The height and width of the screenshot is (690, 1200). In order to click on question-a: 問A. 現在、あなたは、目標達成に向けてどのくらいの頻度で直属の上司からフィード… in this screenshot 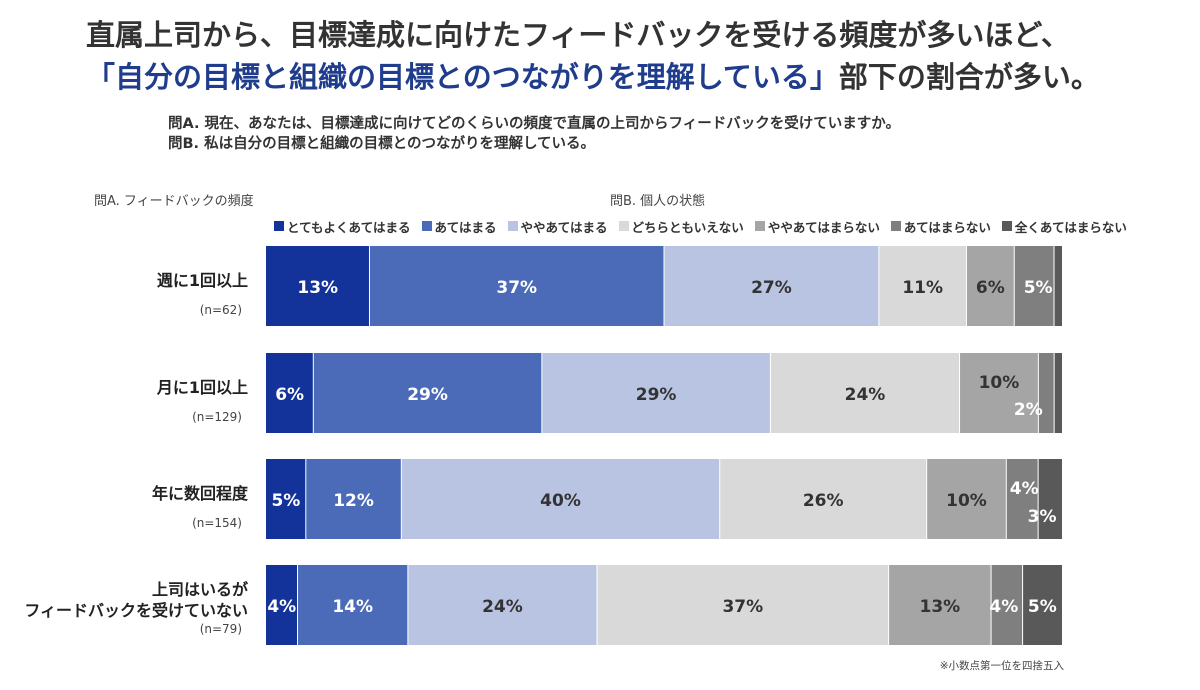, I will do `click(534, 124)`.